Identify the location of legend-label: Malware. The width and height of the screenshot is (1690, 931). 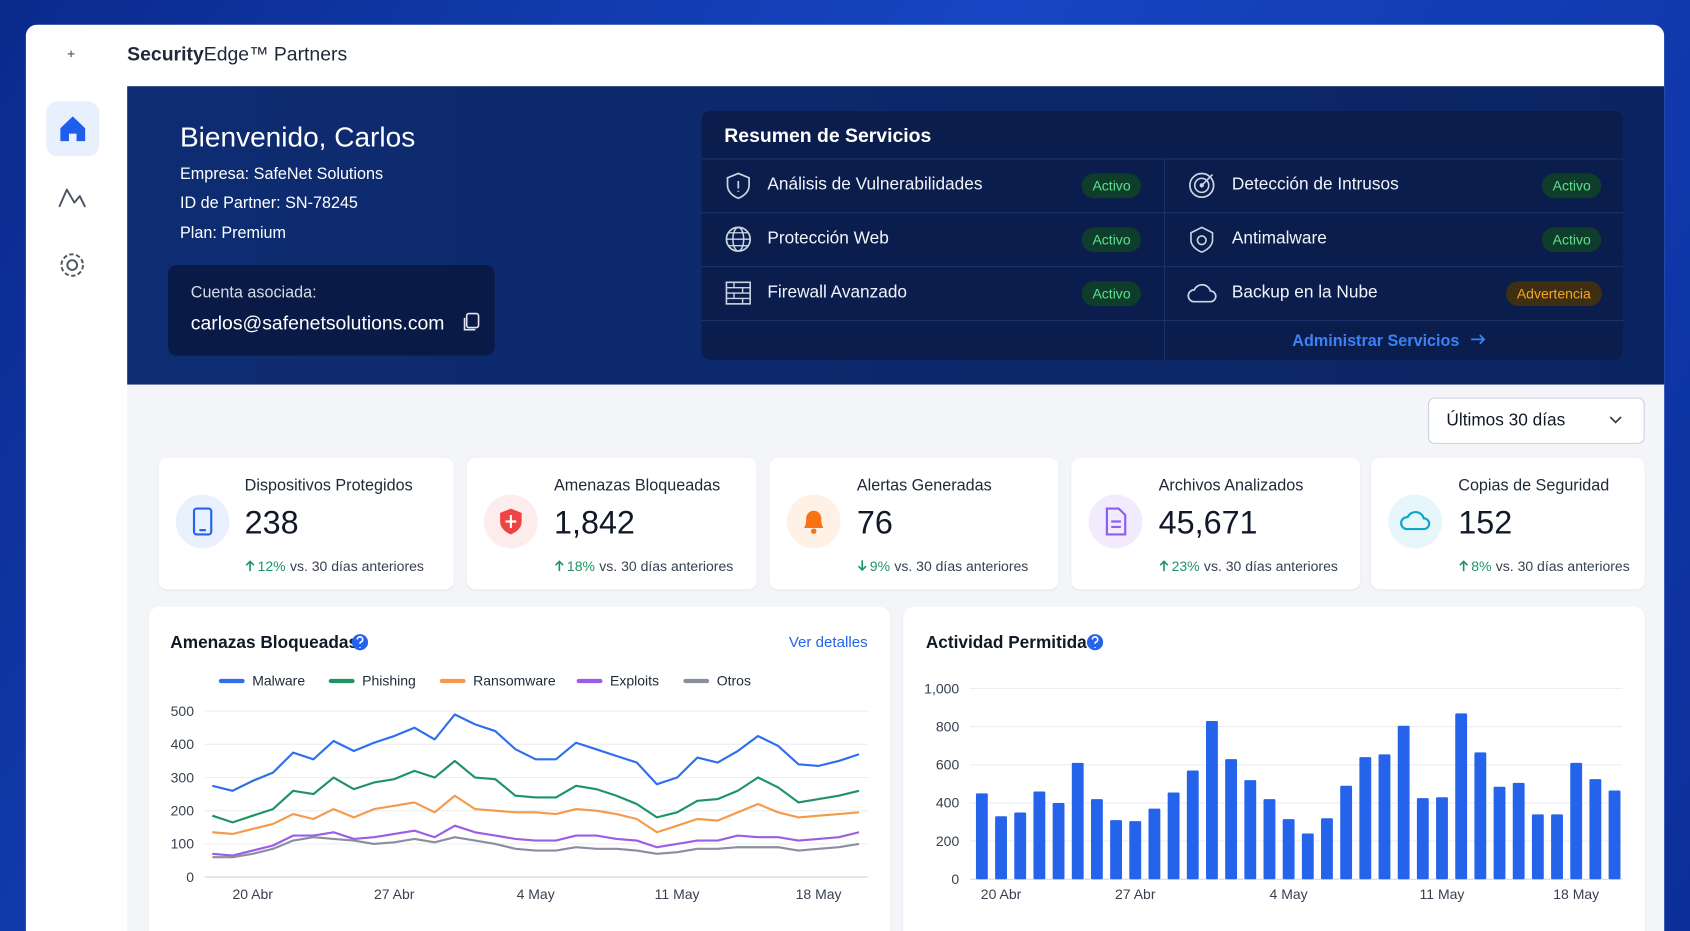
(278, 681).